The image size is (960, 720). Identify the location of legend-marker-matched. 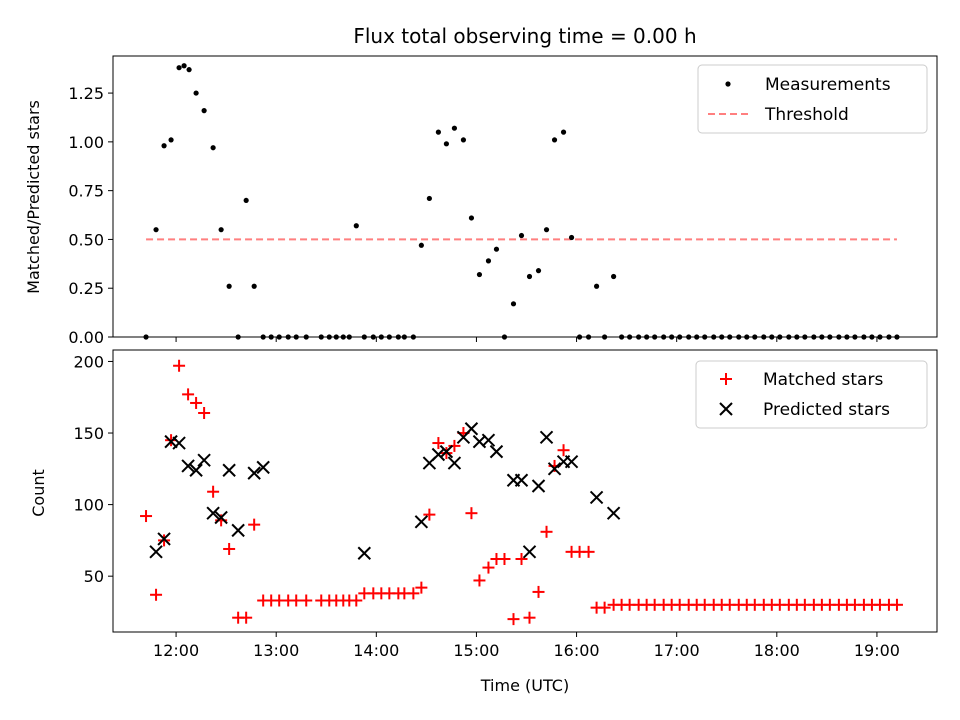
(726, 379).